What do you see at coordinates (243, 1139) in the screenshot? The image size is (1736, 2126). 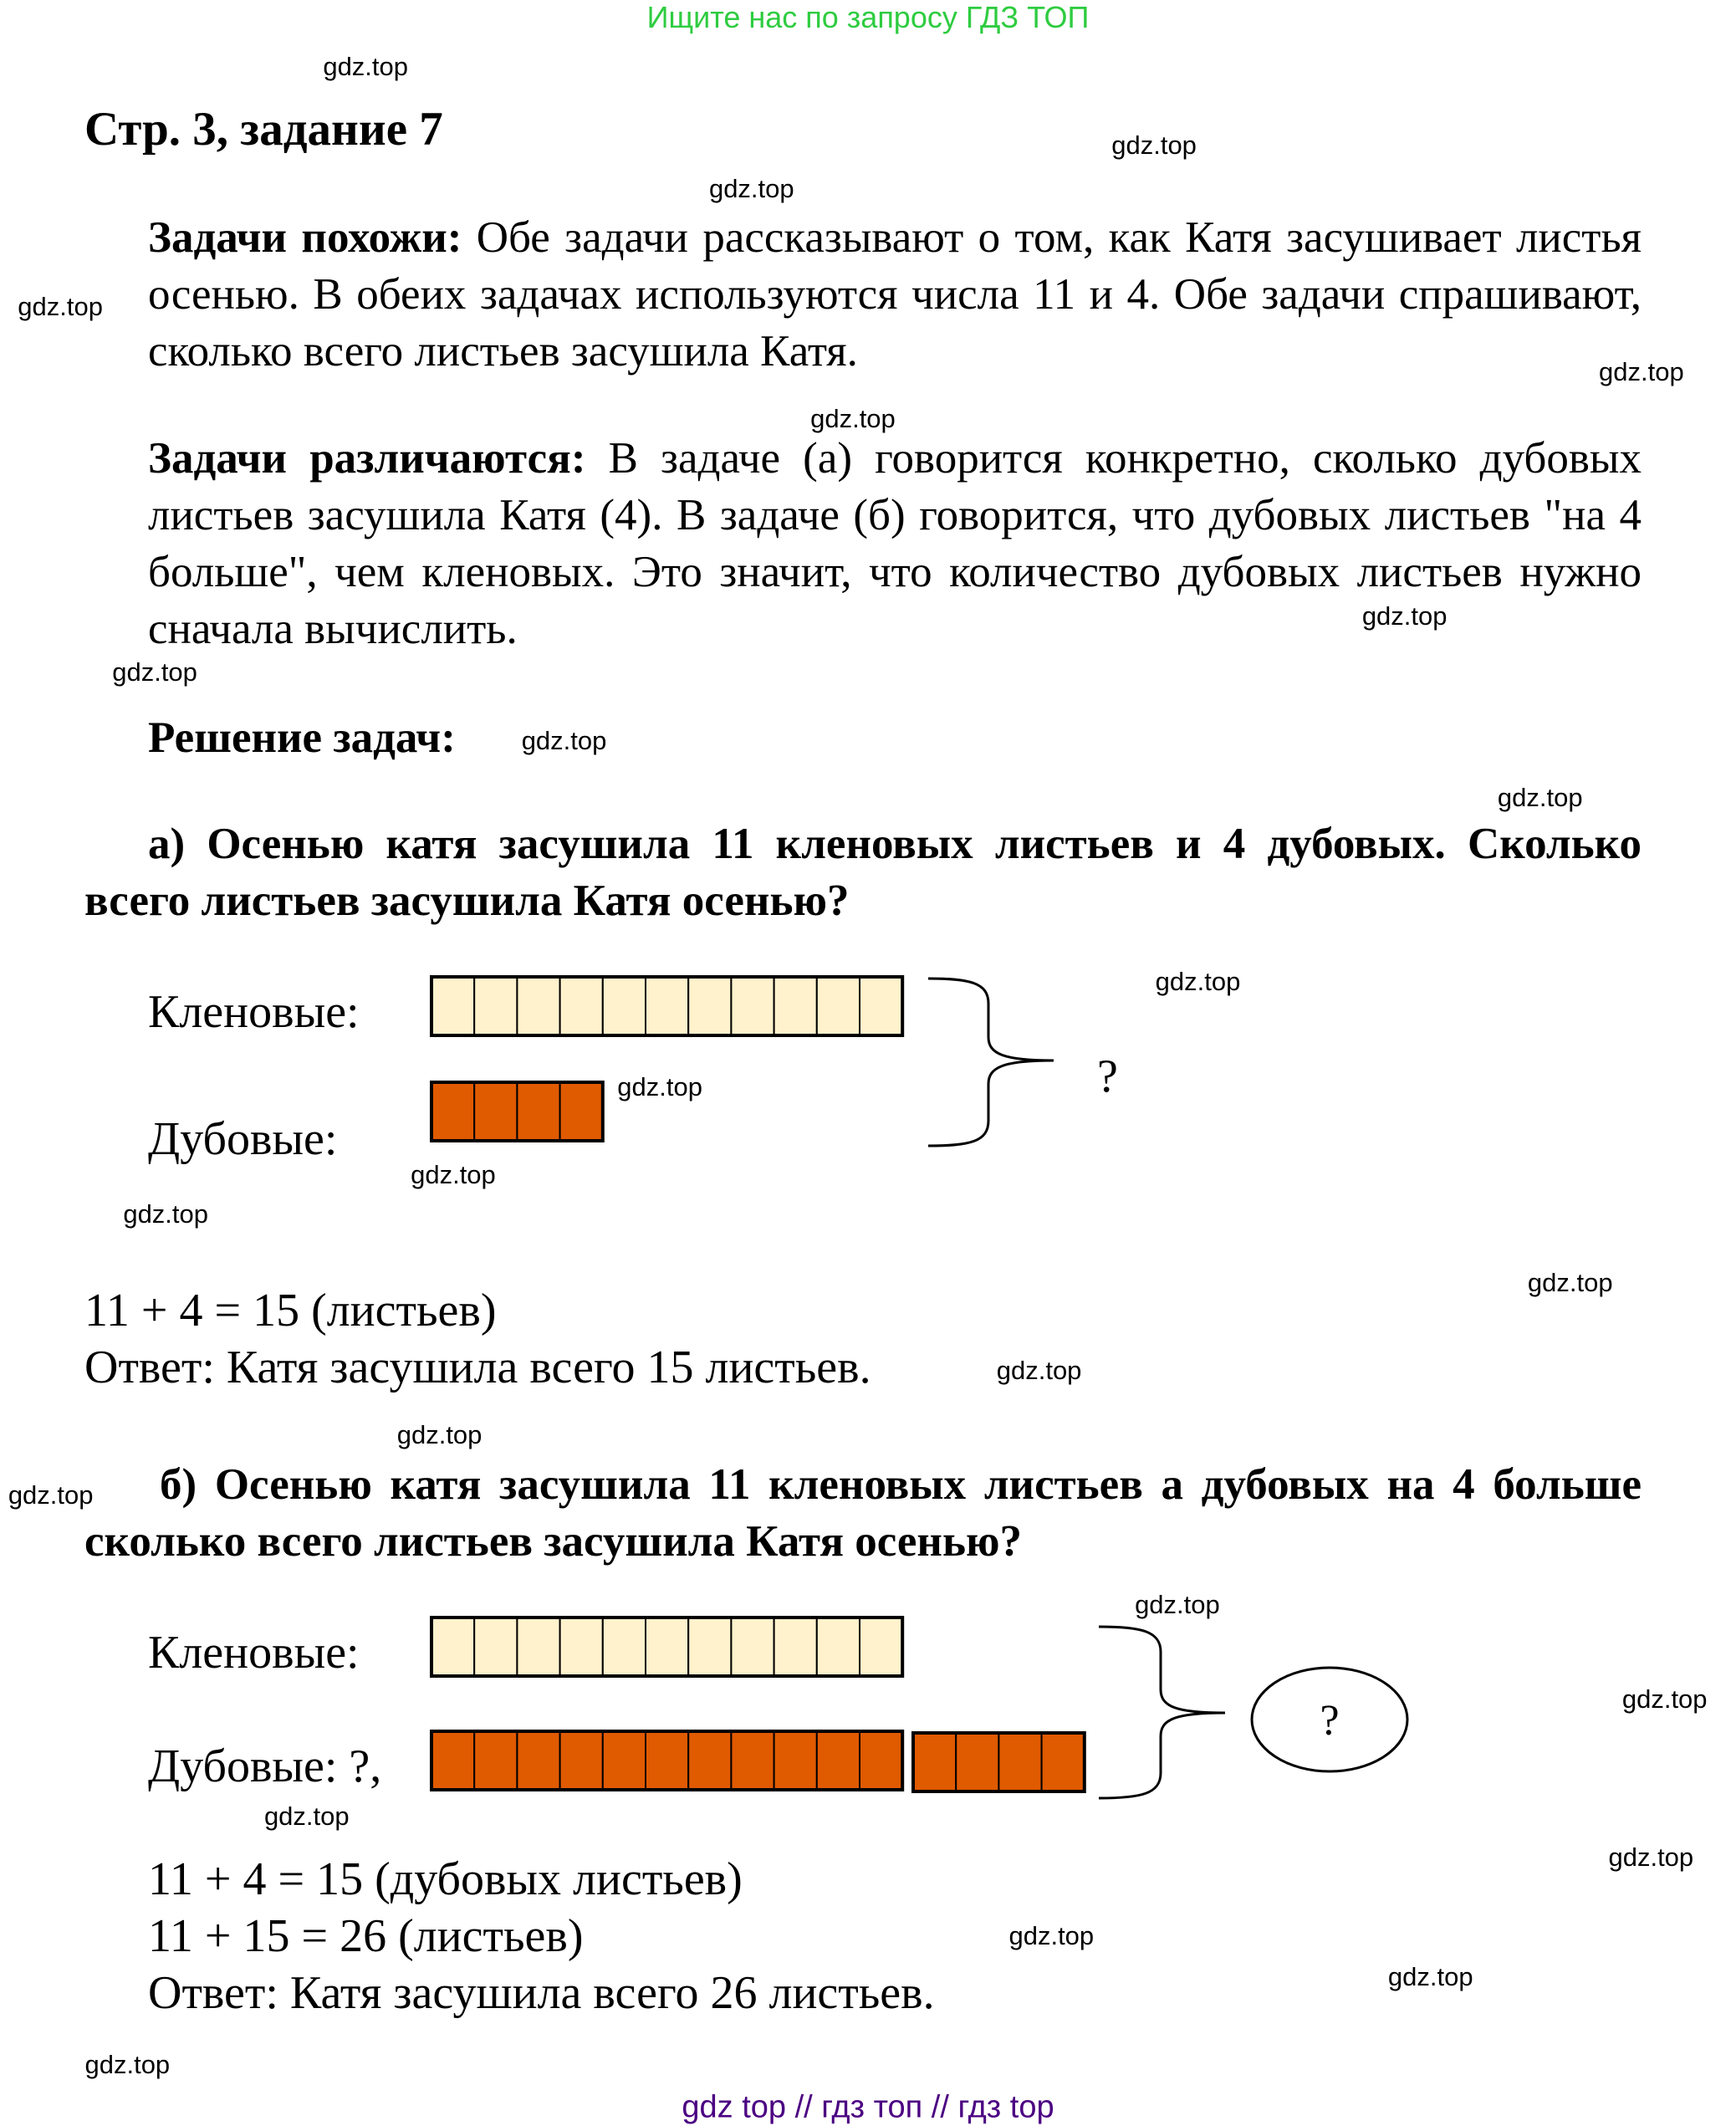 I see `task-a-oak-label: Дубовые:` at bounding box center [243, 1139].